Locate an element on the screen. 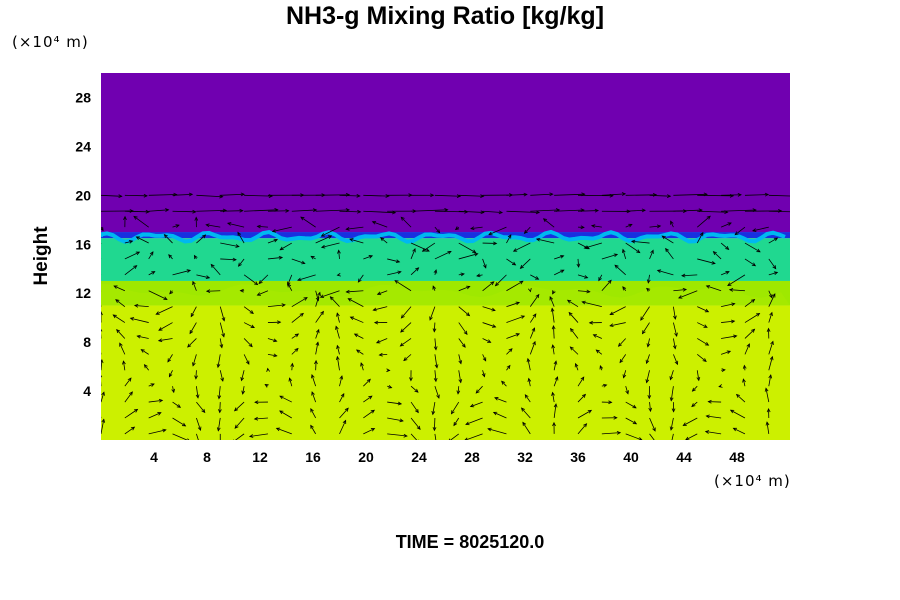 This screenshot has height=600, width=900. x-tick-label: 28 is located at coordinates (472, 457).